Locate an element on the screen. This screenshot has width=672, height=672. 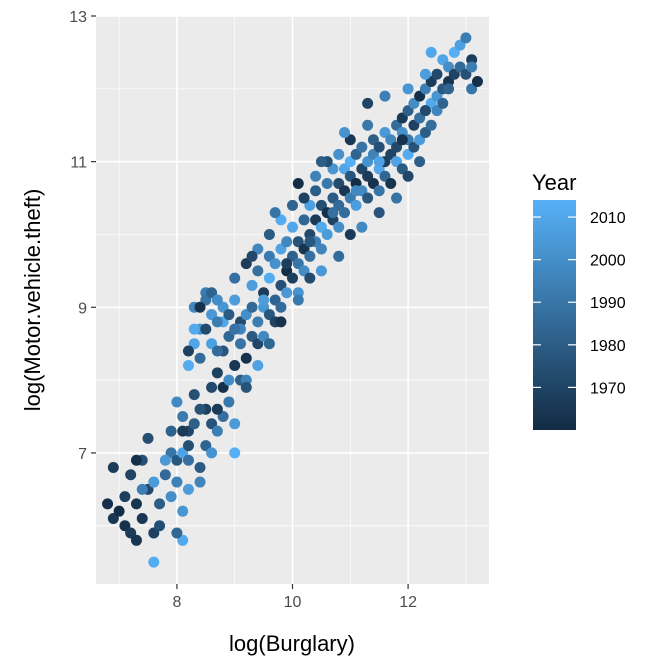
x-tick-label: 10 is located at coordinates (293, 602).